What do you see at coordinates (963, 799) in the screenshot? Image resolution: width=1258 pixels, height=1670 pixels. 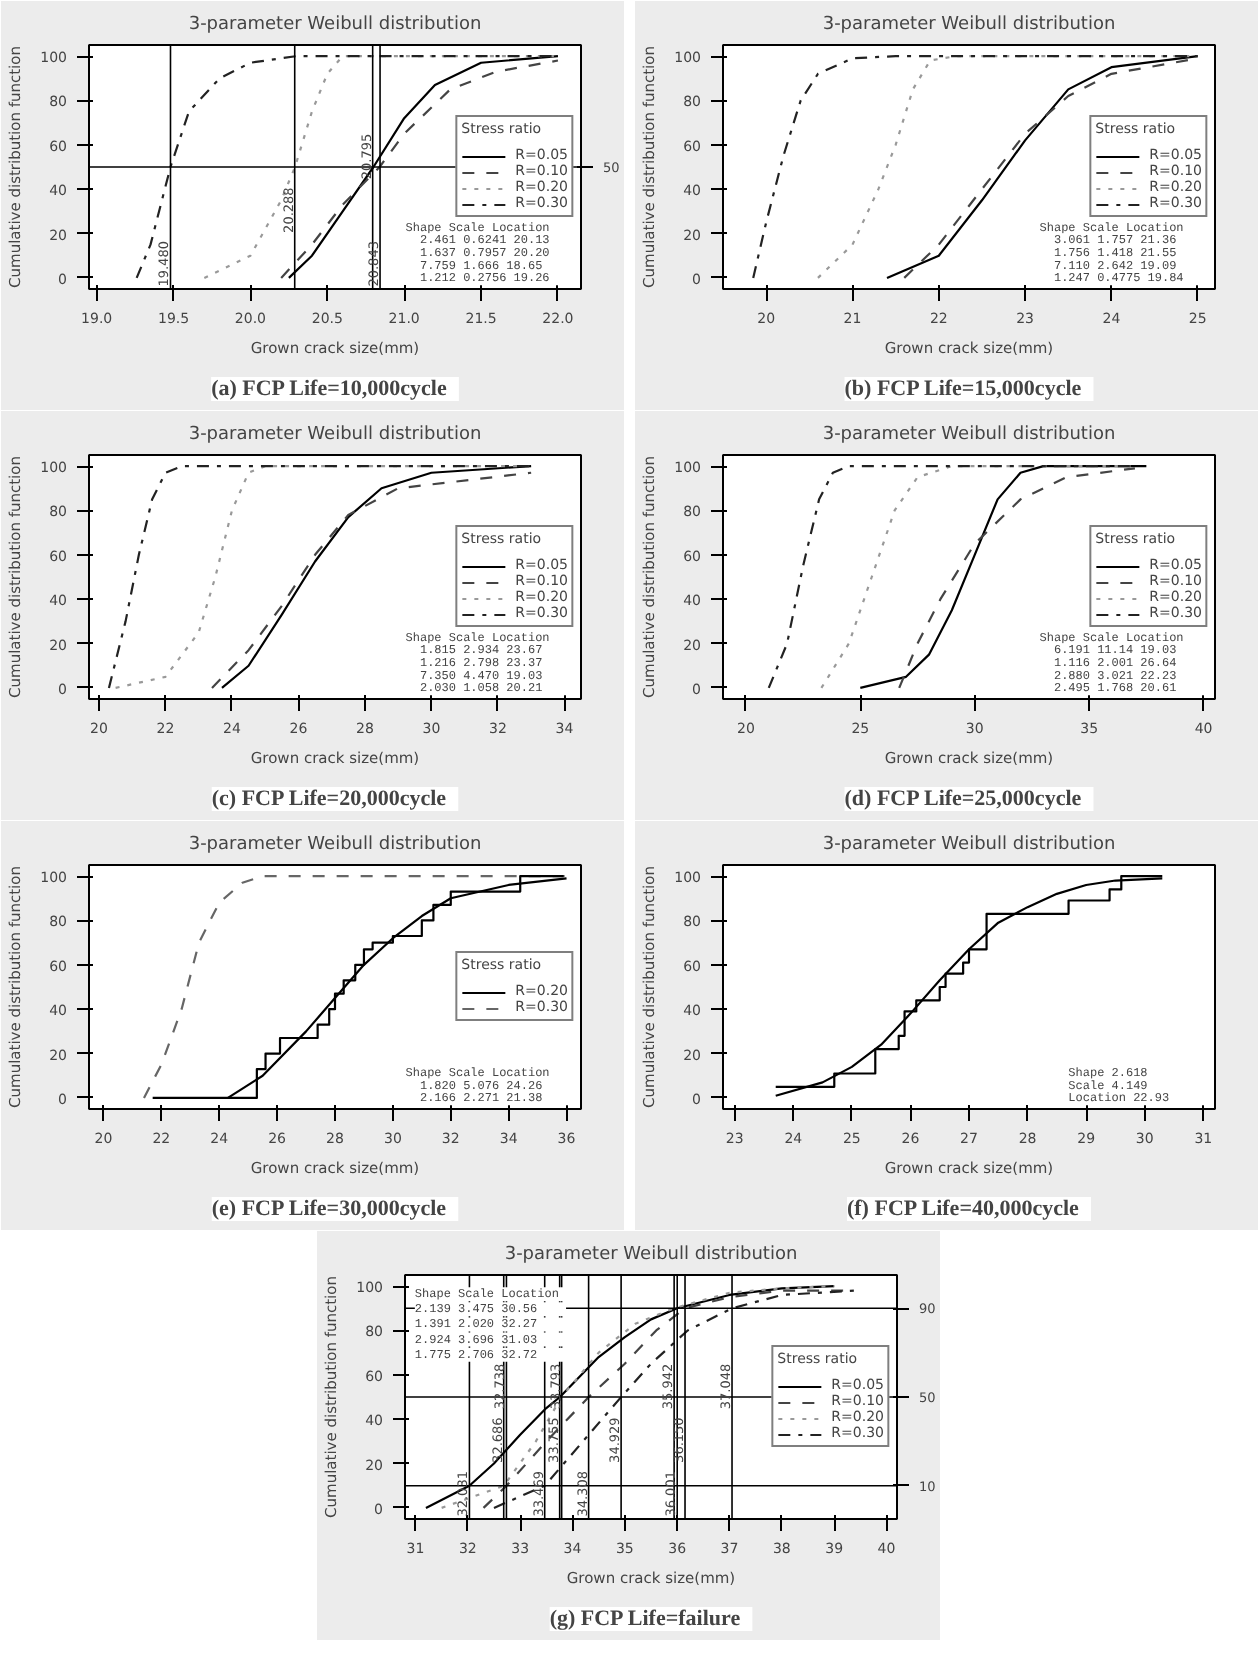 I see `text: (d) FCP Life=25,000cycle` at bounding box center [963, 799].